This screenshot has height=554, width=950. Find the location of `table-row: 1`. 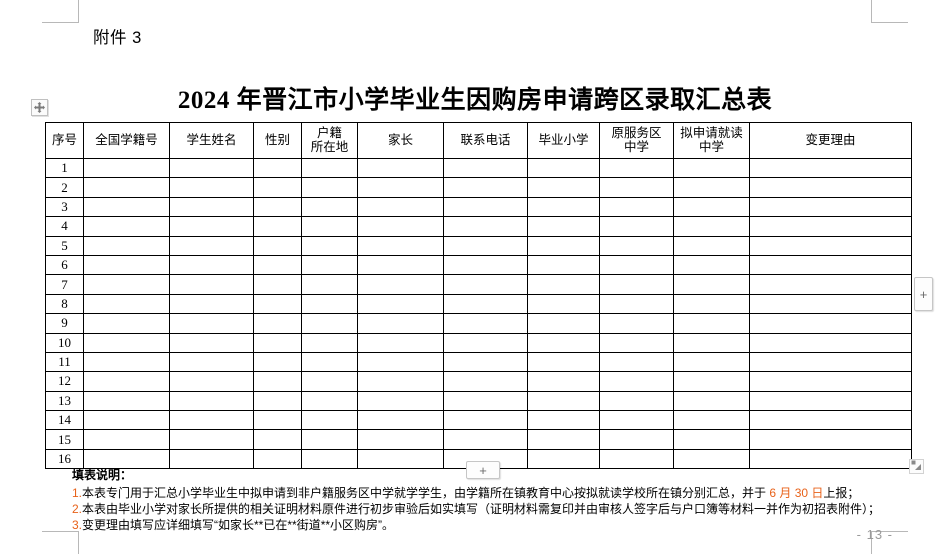

table-row: 1 is located at coordinates (478, 168).